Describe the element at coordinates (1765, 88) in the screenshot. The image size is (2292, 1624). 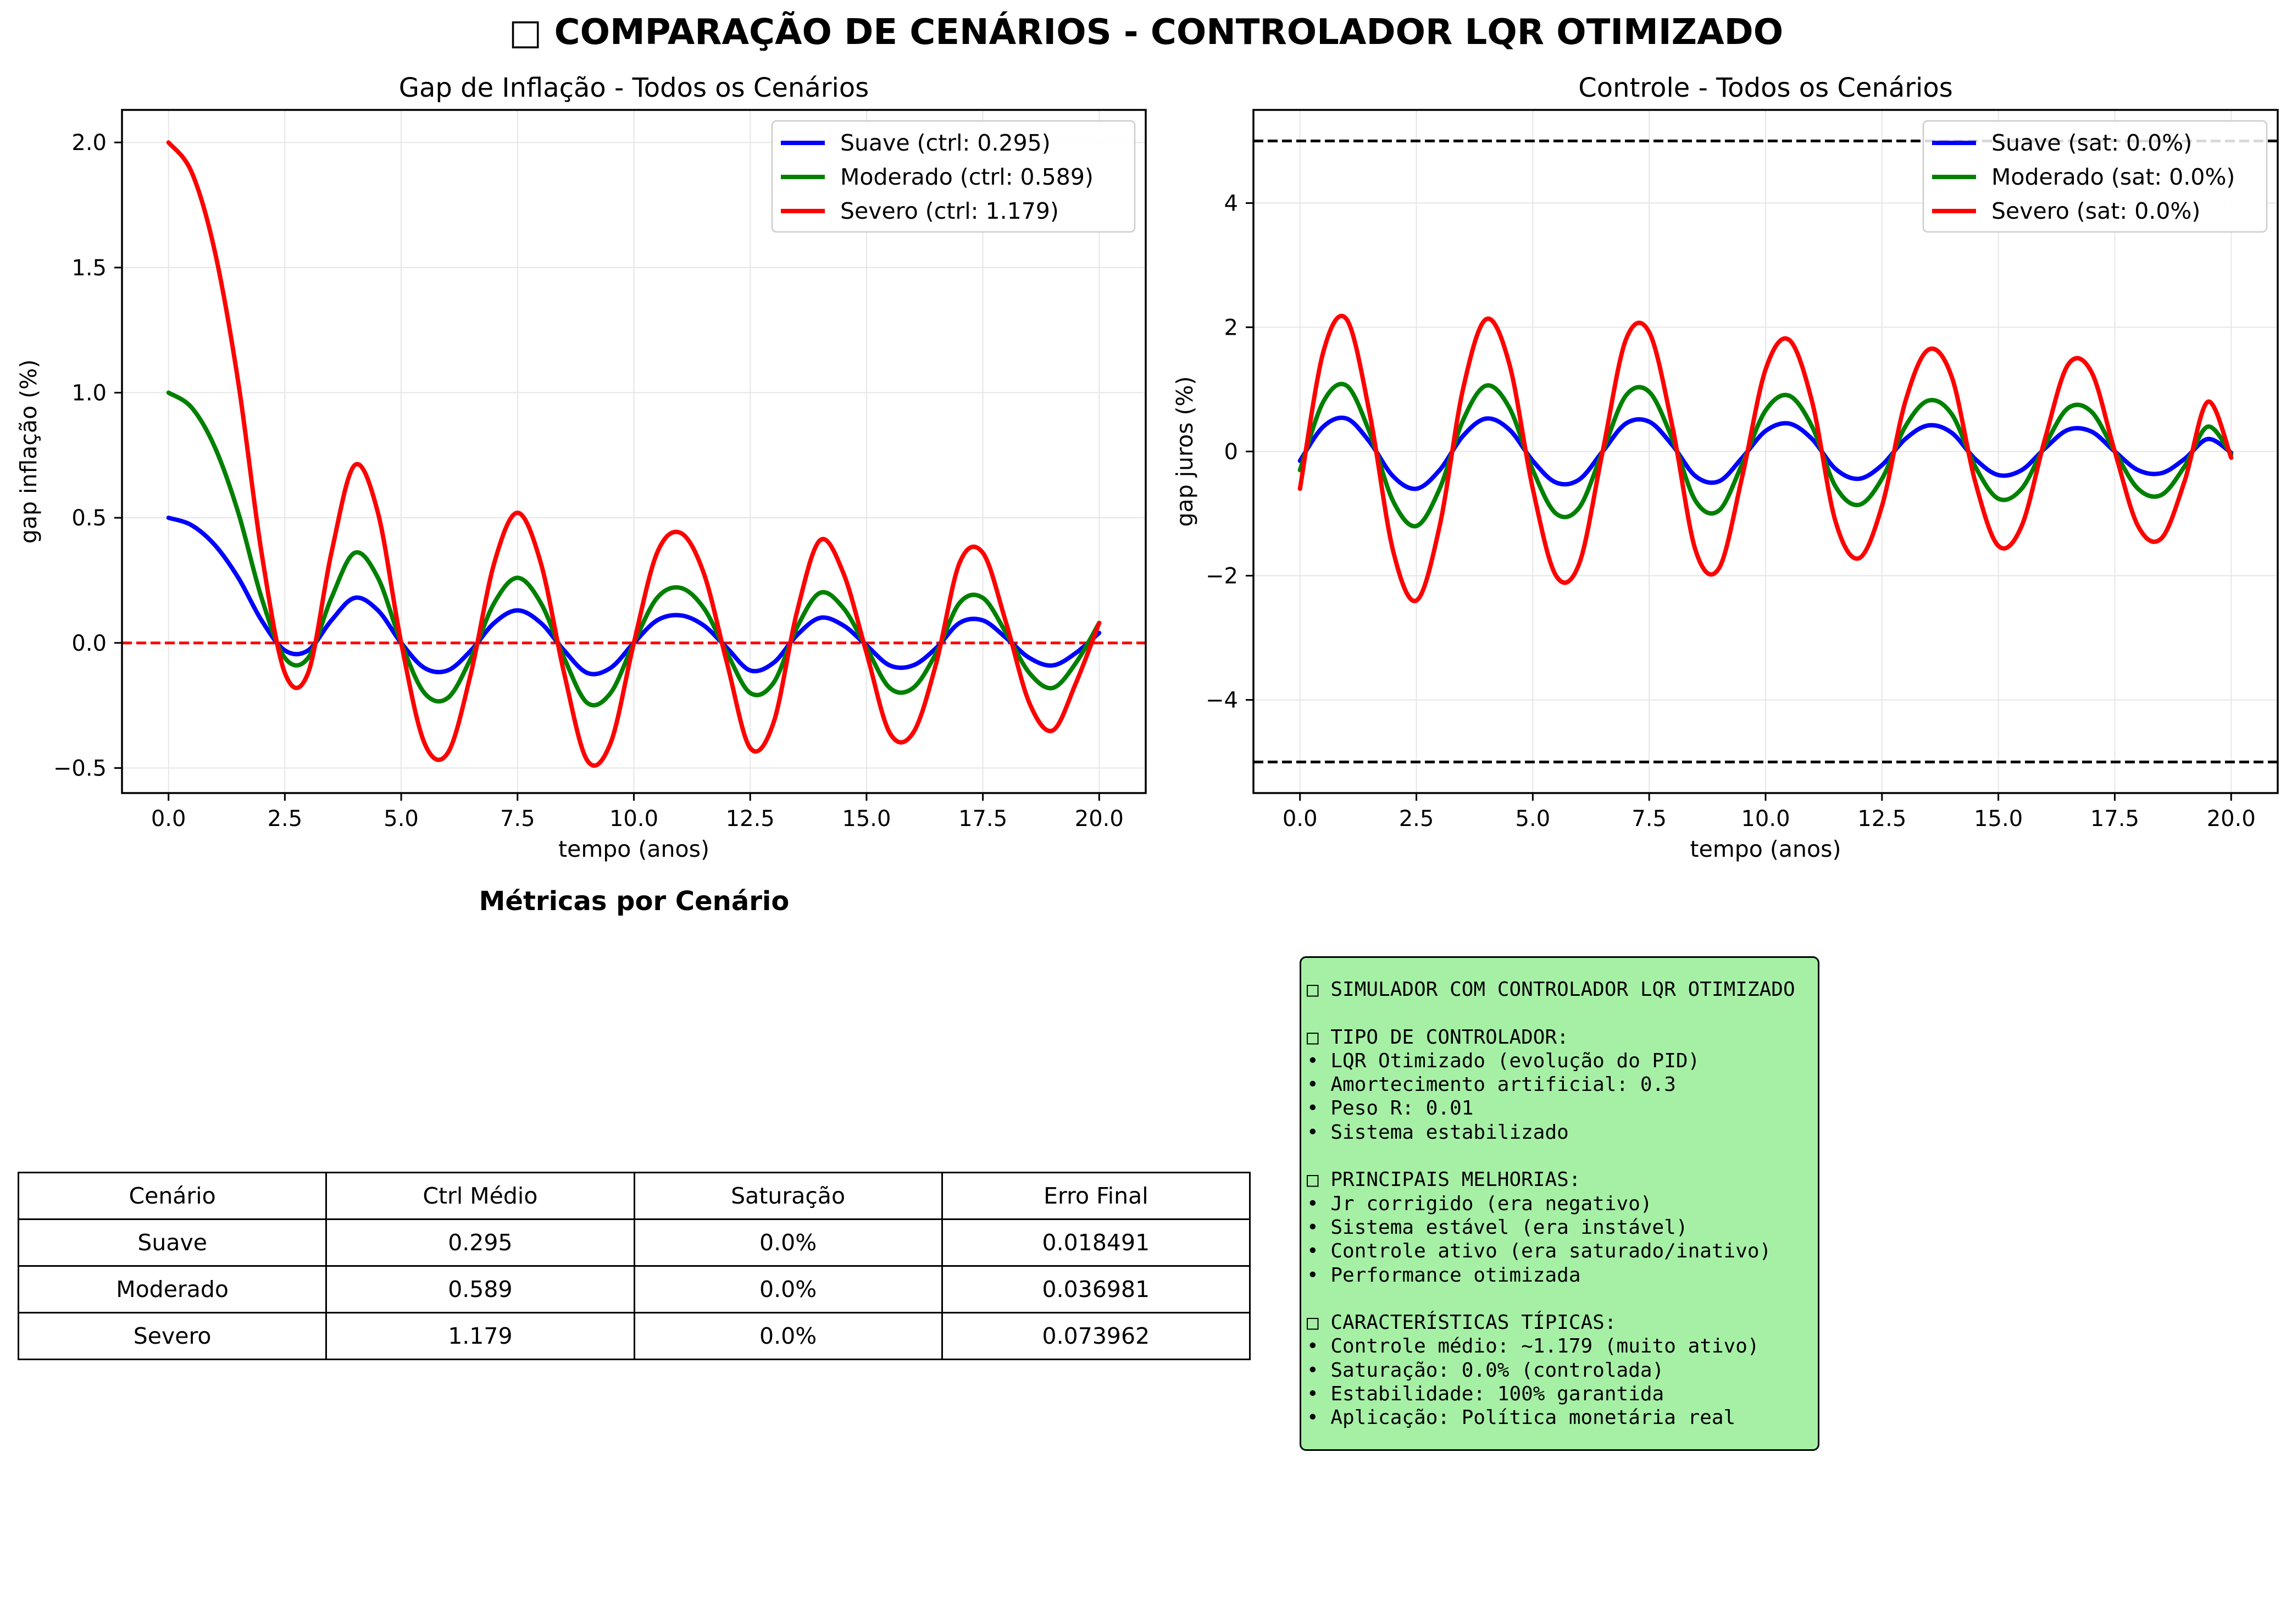
I see `chart-title: Controle - Todos os Cenários` at that location.